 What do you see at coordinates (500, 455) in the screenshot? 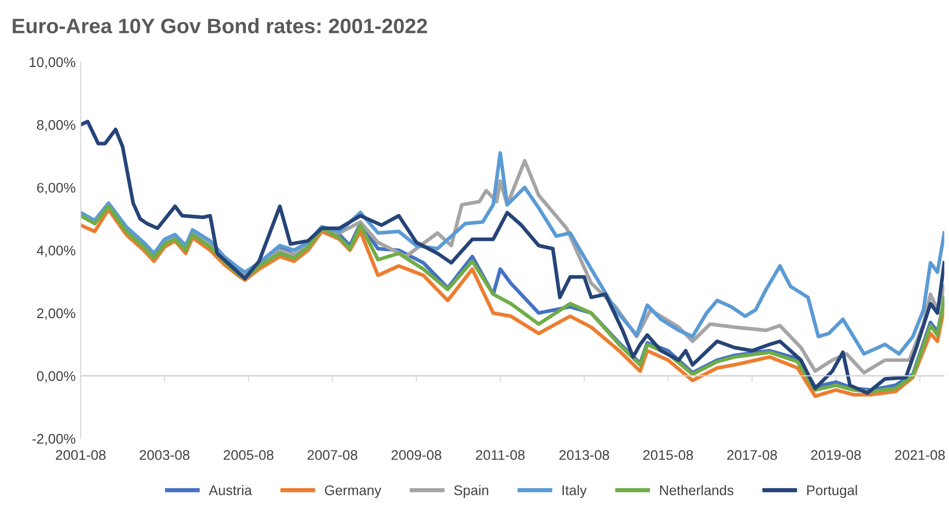
I see `x-tick-label: 2011-08` at bounding box center [500, 455].